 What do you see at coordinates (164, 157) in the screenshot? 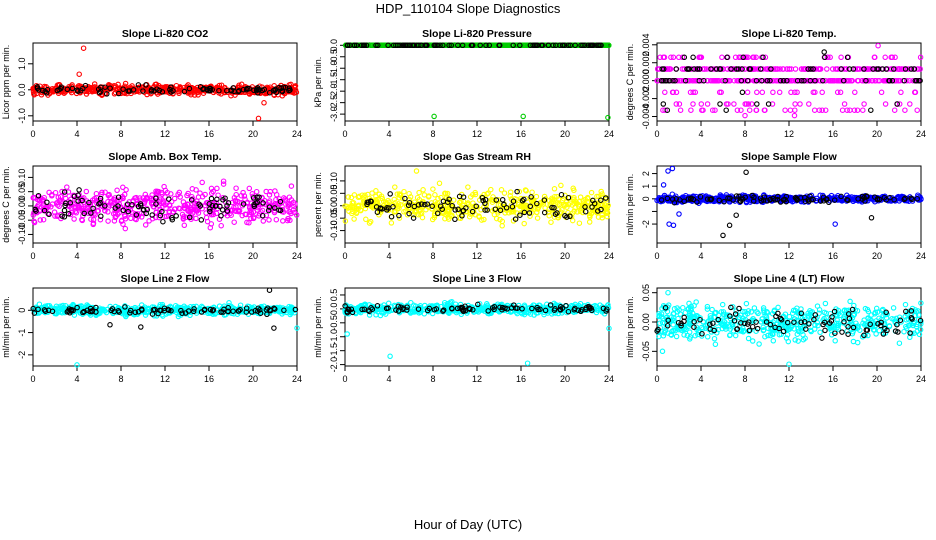
I see `panel-title: Slope Amb. Box Temp.` at bounding box center [164, 157].